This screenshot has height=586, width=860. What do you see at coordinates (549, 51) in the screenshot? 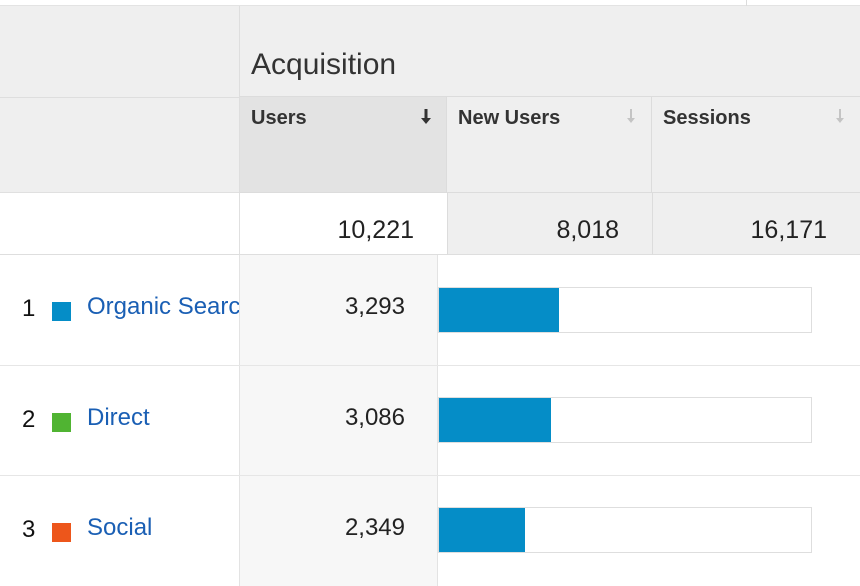
I see `column-group-header: Acquisition` at bounding box center [549, 51].